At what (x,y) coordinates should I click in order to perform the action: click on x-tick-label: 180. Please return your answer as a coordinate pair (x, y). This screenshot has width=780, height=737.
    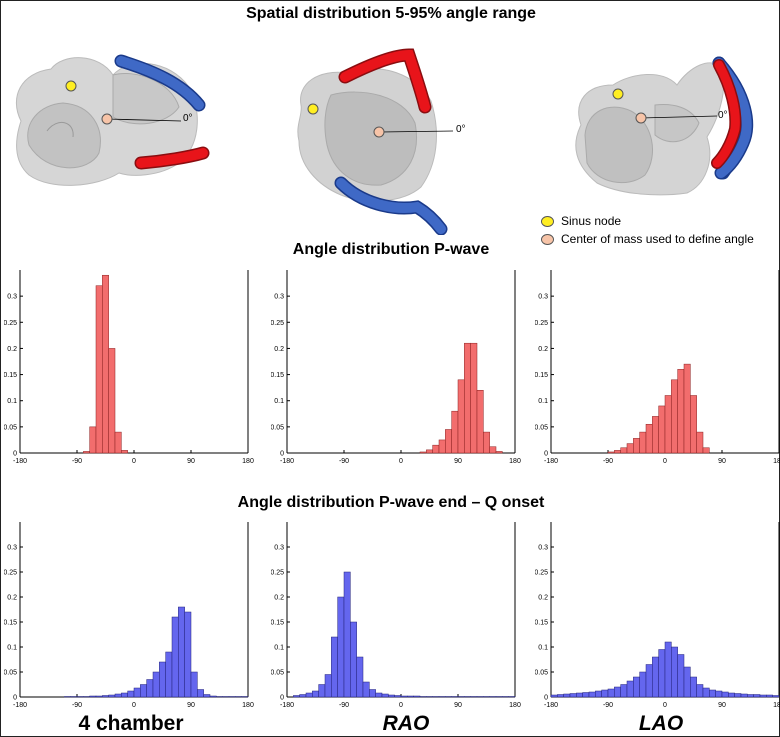
    Looking at the image, I should click on (515, 461).